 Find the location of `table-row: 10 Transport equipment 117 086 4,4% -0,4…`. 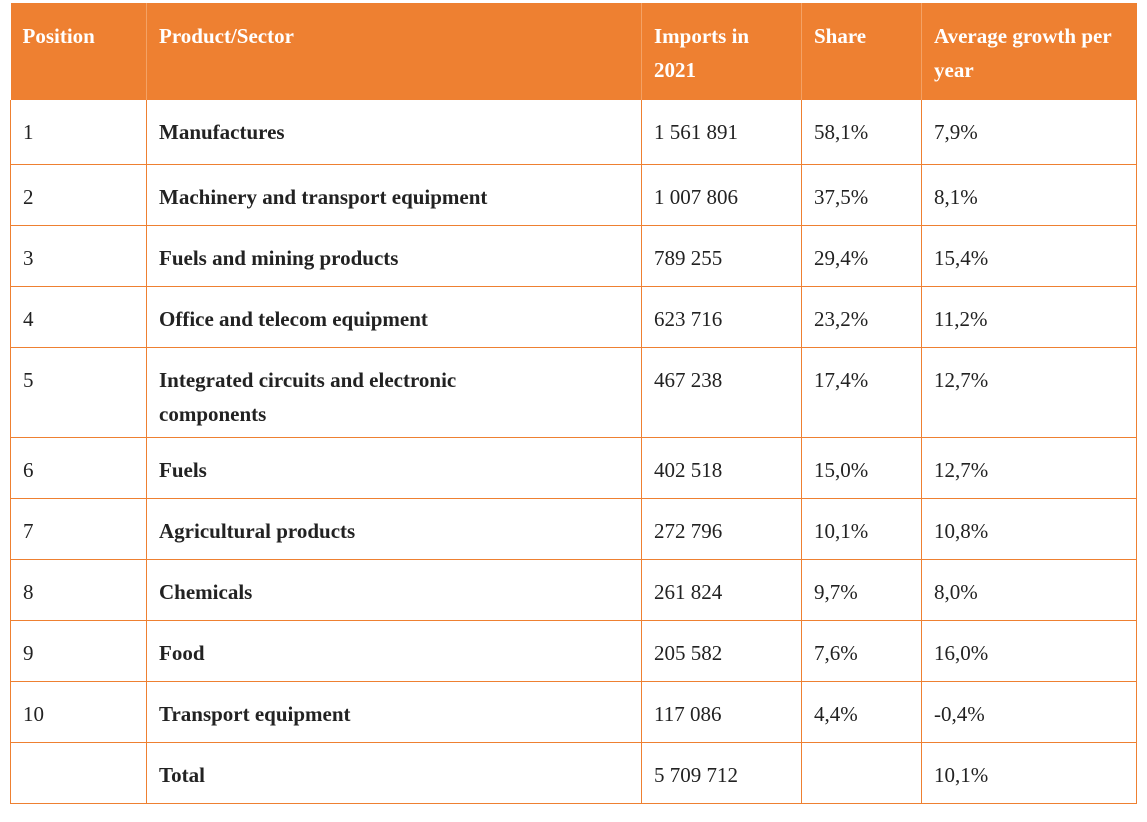

table-row: 10 Transport equipment 117 086 4,4% -0,4… is located at coordinates (573, 712).